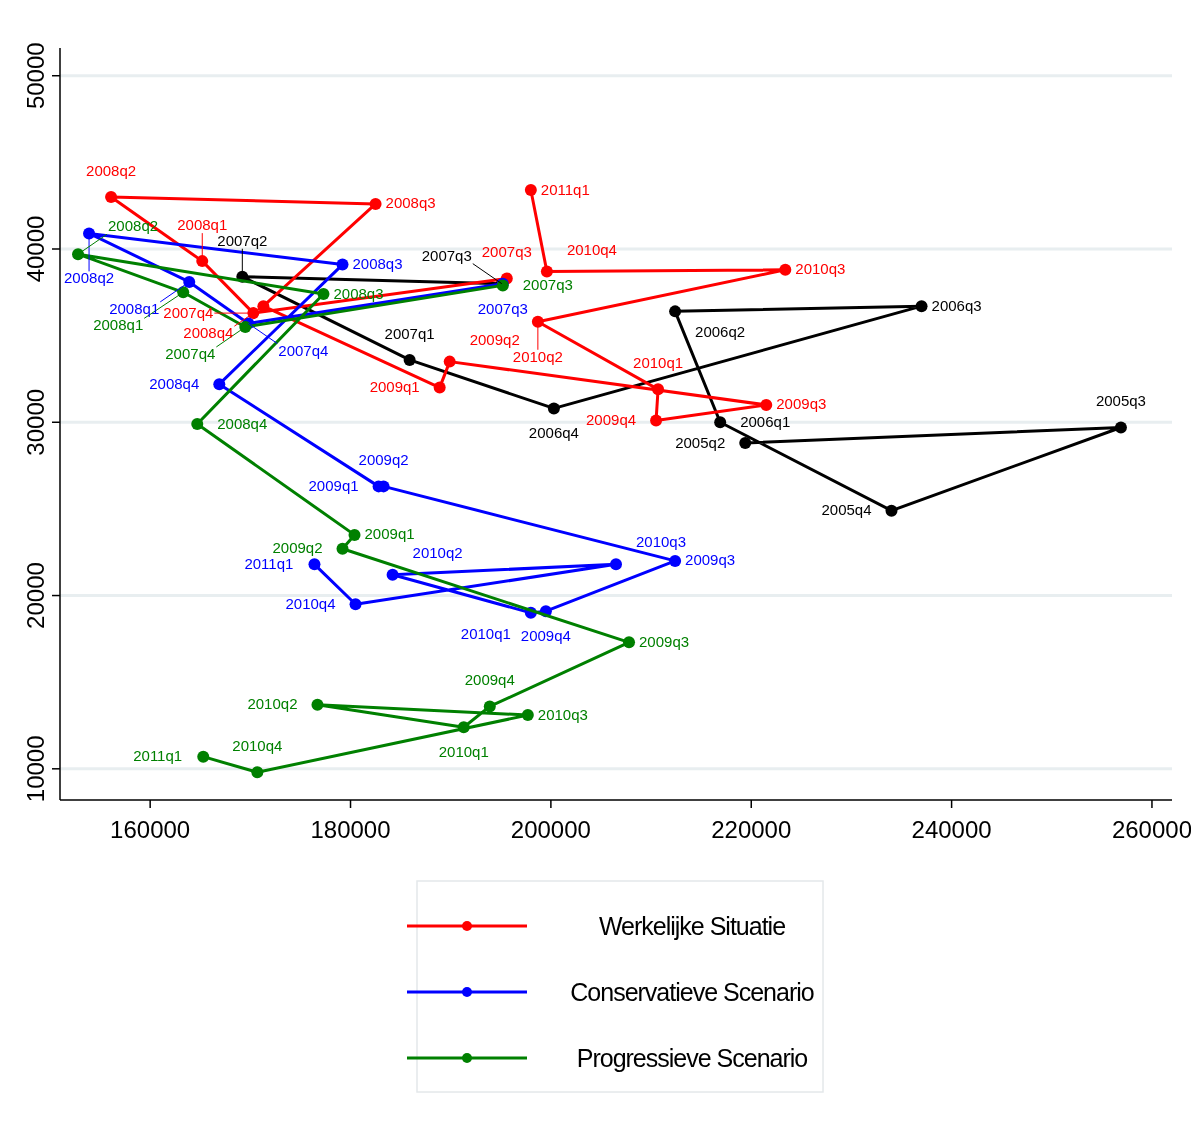 The width and height of the screenshot is (1199, 1138). Describe the element at coordinates (242, 240) in the screenshot. I see `annotation: 2007q2` at that location.